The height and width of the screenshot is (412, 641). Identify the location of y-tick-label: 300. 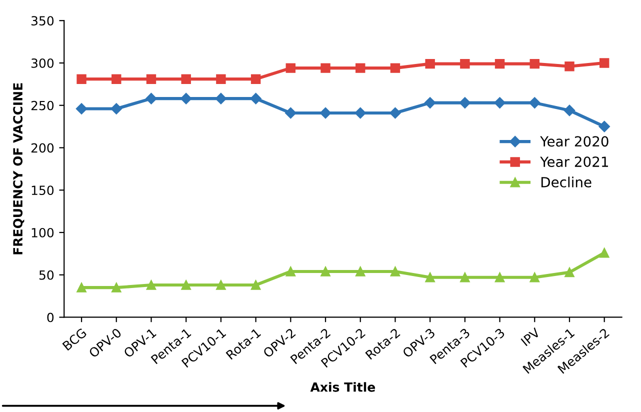
(42, 63).